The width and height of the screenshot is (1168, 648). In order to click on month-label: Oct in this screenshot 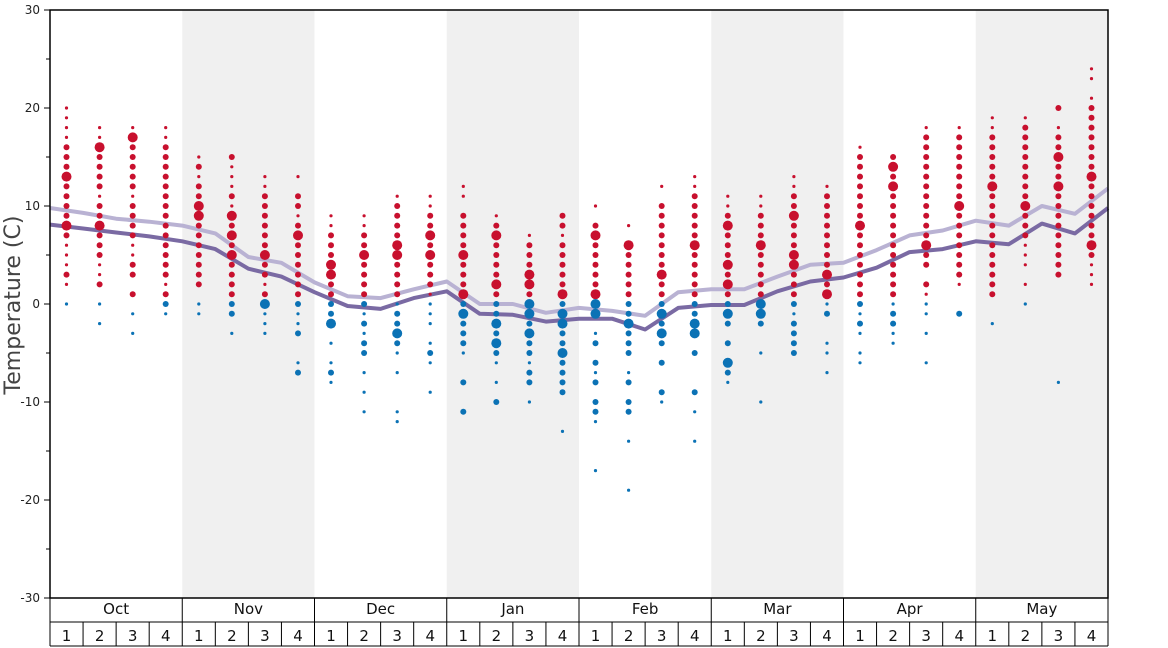, I will do `click(116, 609)`.